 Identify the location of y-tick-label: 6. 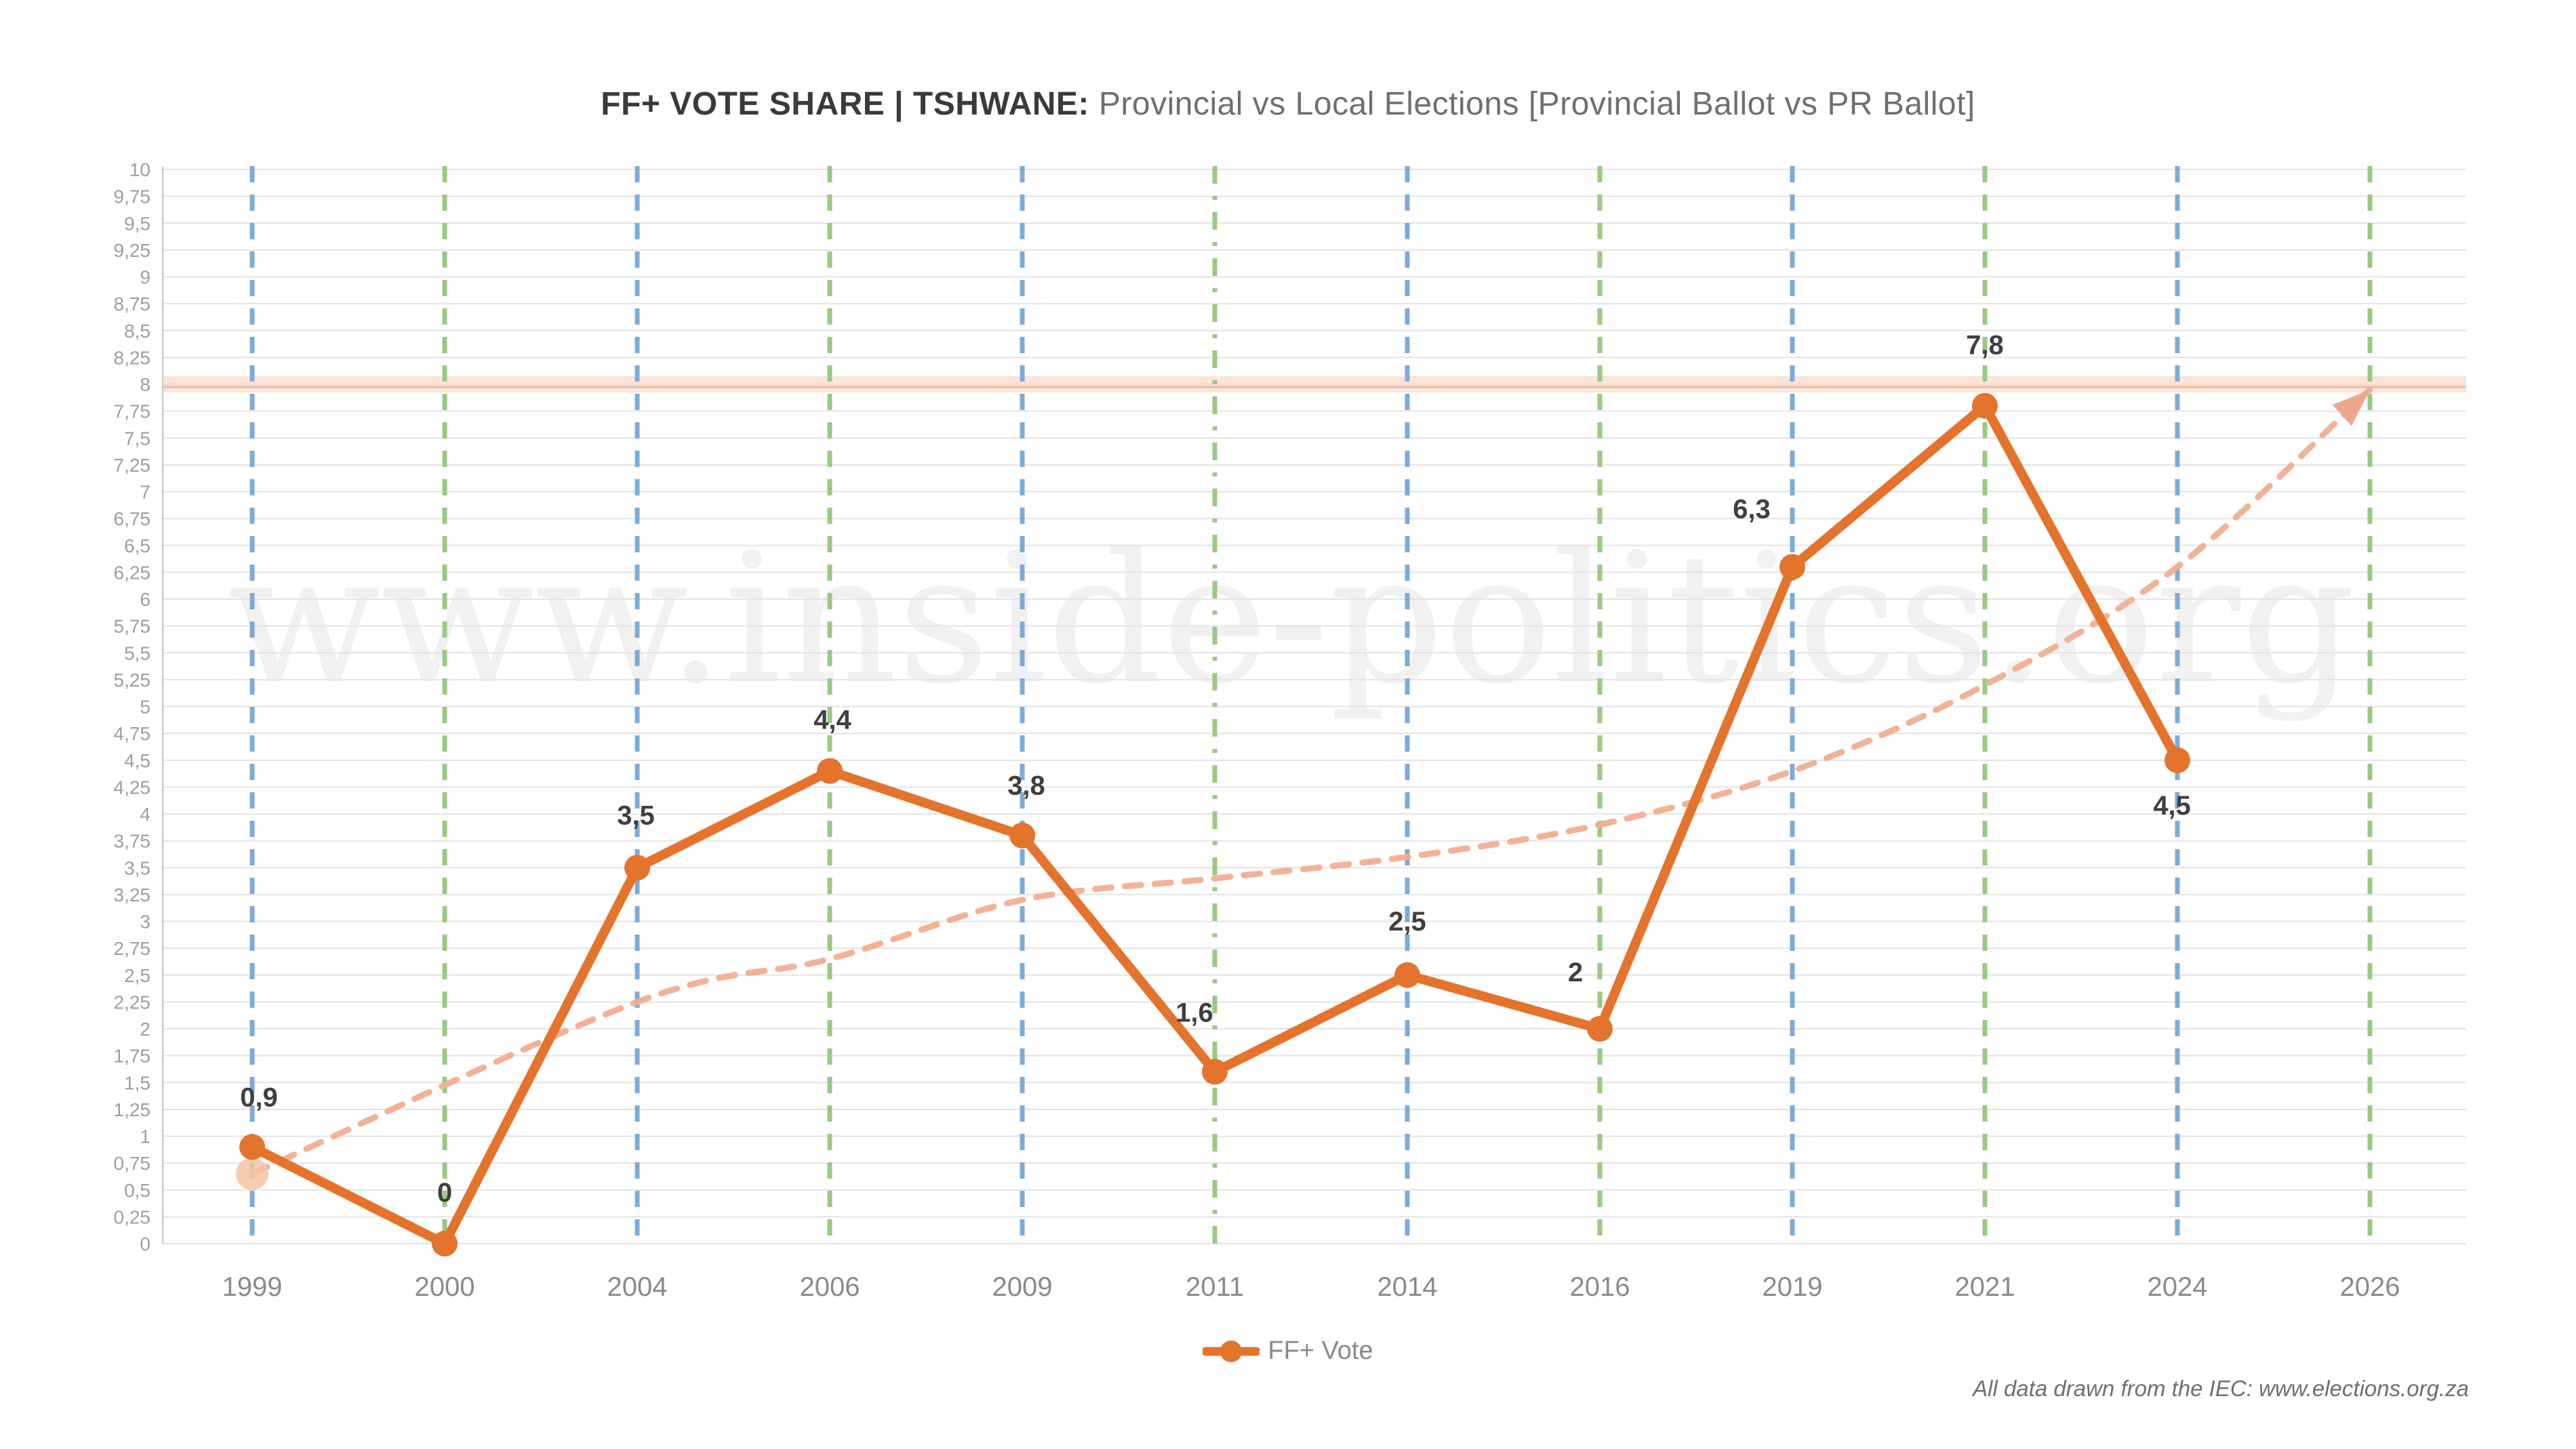
(145, 599).